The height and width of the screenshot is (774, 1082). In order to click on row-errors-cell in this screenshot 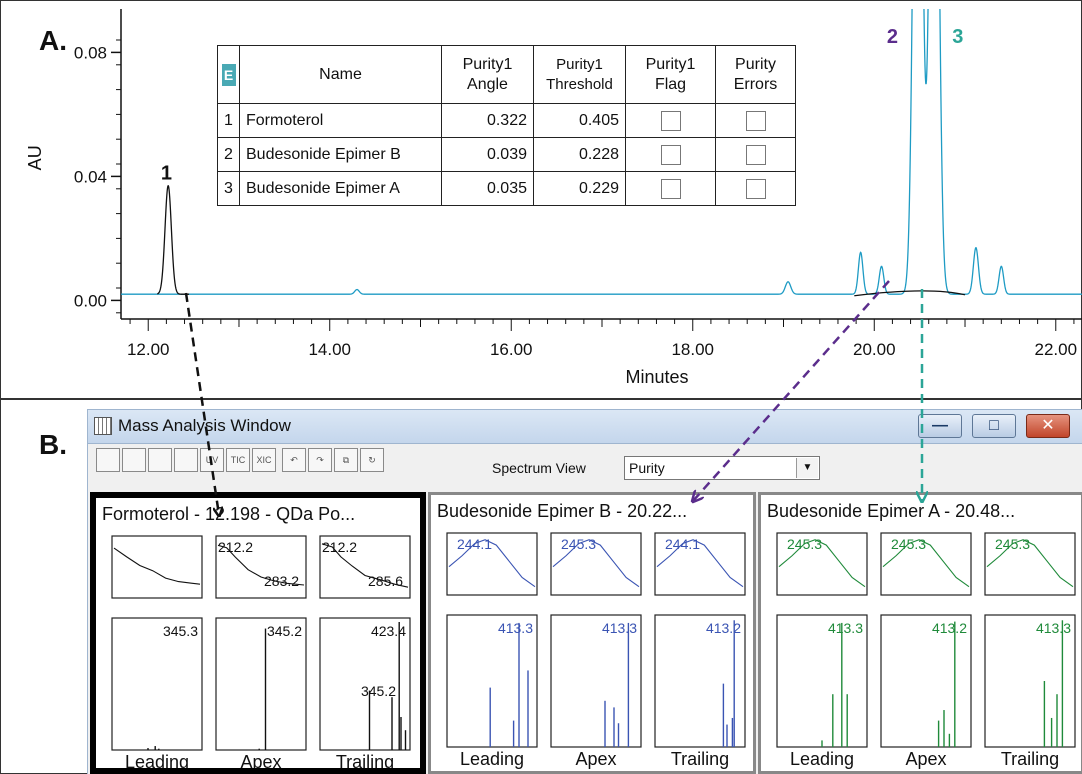, I will do `click(755, 120)`.